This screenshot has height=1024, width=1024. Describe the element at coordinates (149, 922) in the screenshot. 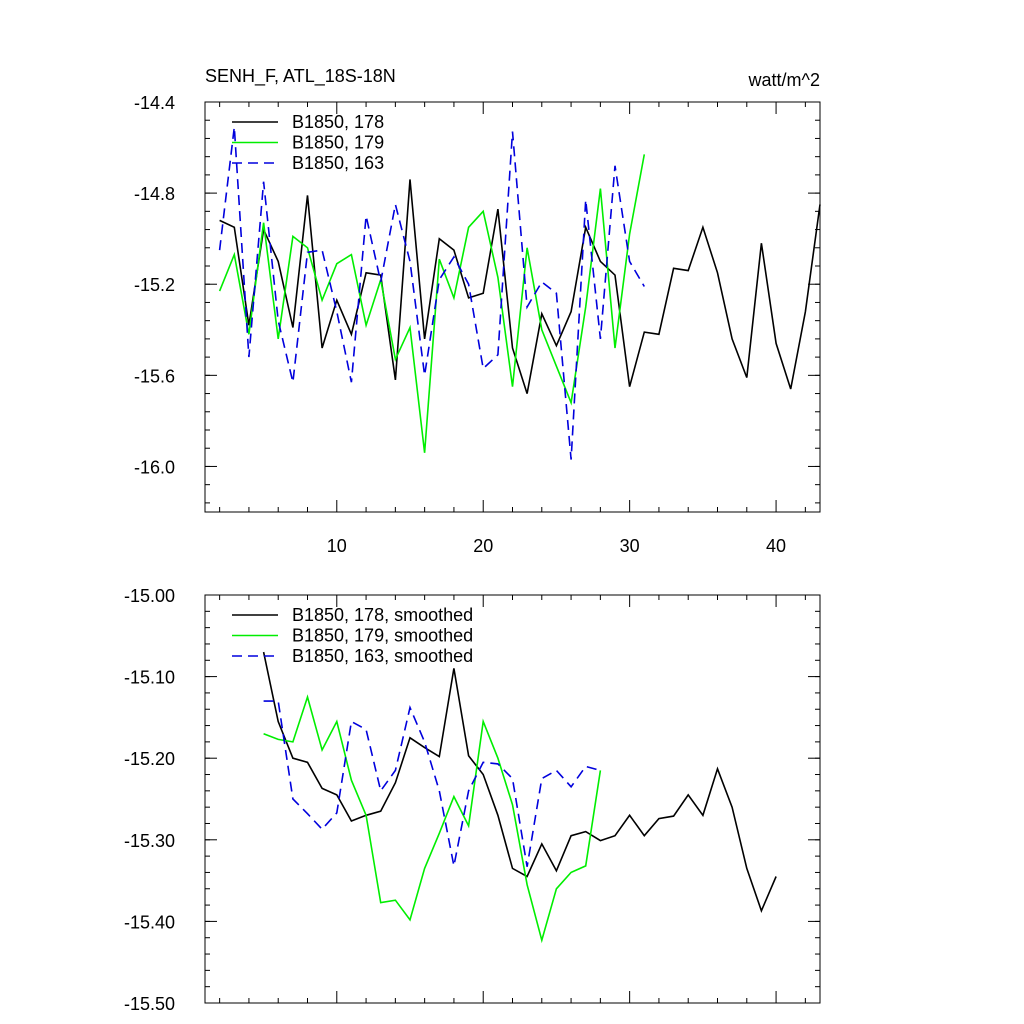

I see `y-tick-label: -15.40` at that location.